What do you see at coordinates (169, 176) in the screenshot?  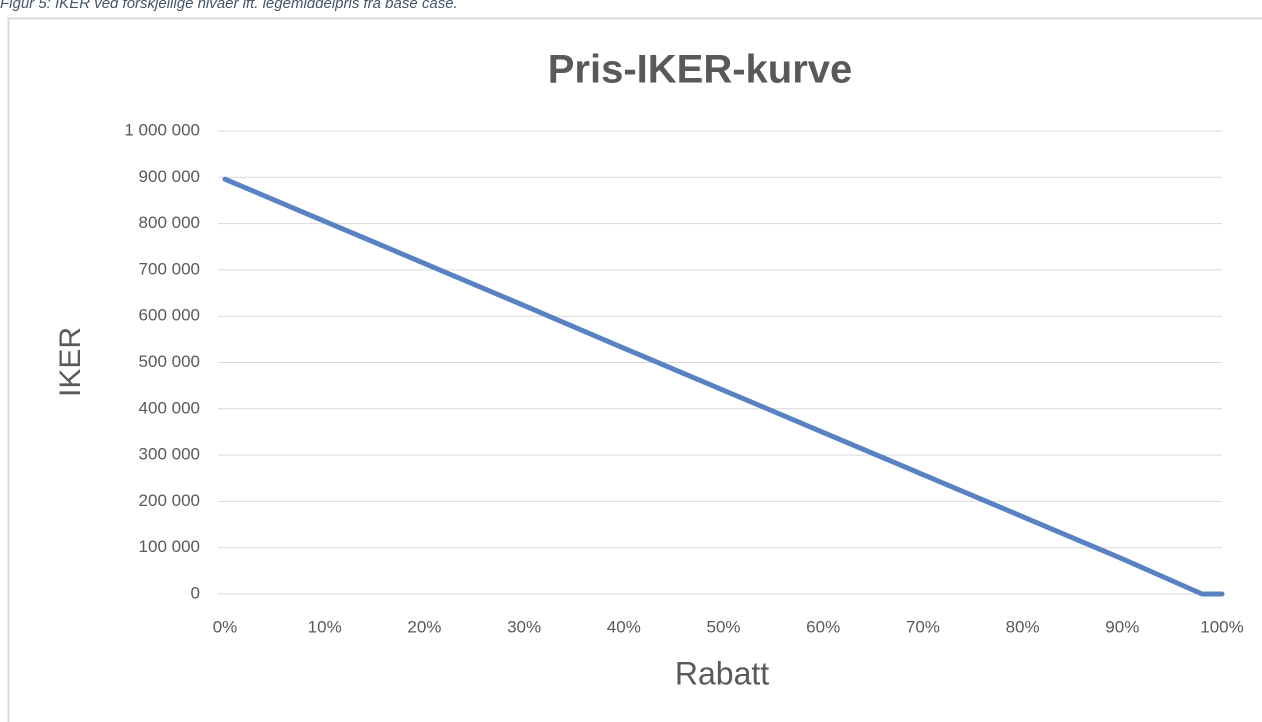 I see `y-tick-label: 900 000` at bounding box center [169, 176].